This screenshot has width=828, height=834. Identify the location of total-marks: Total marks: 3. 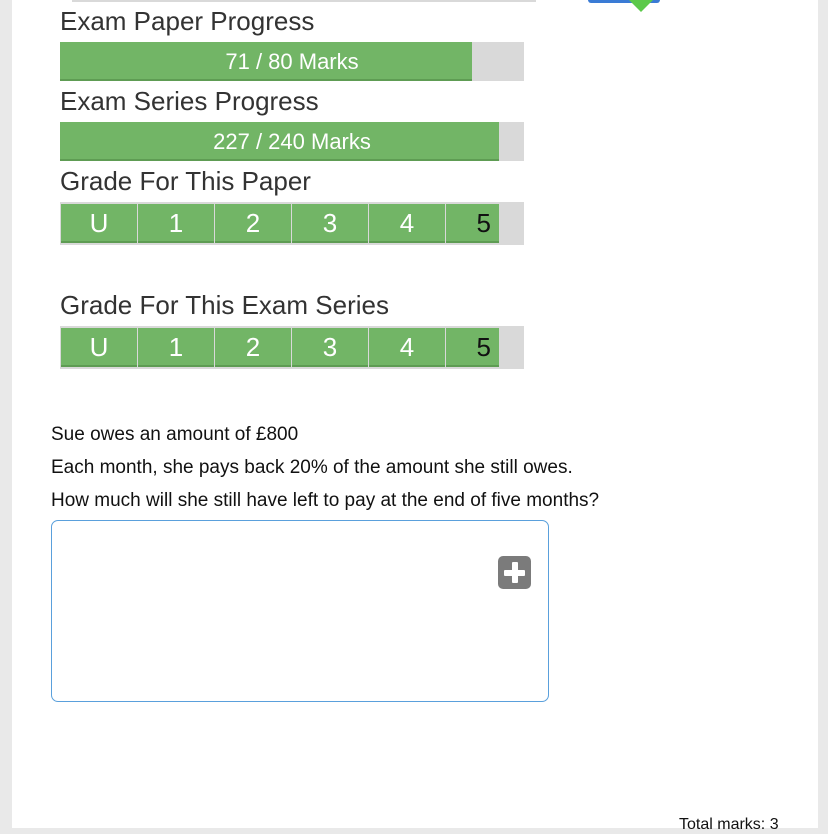
(729, 824).